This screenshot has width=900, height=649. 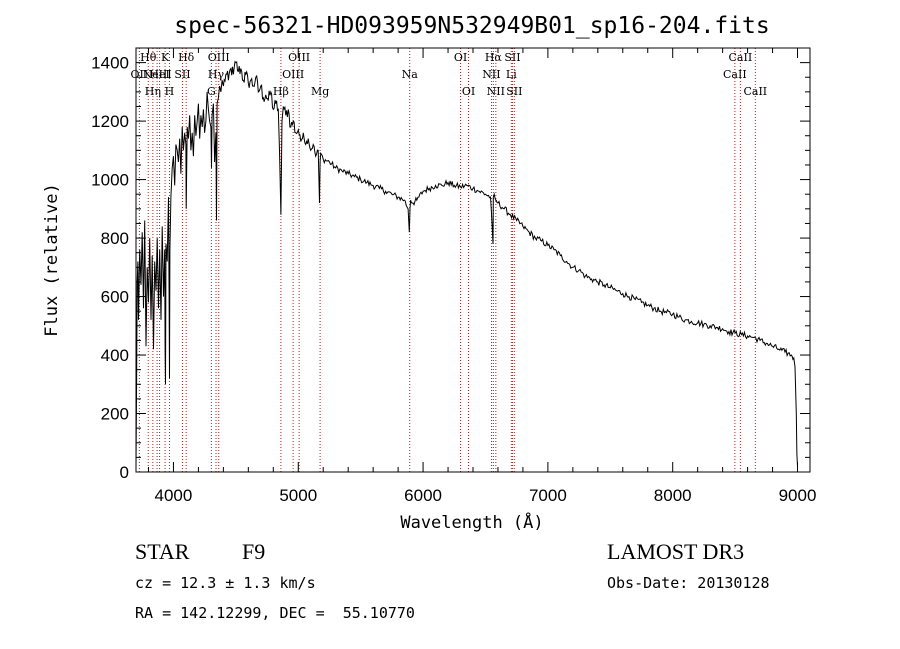 What do you see at coordinates (673, 495) in the screenshot?
I see `x-tick-label: 8000` at bounding box center [673, 495].